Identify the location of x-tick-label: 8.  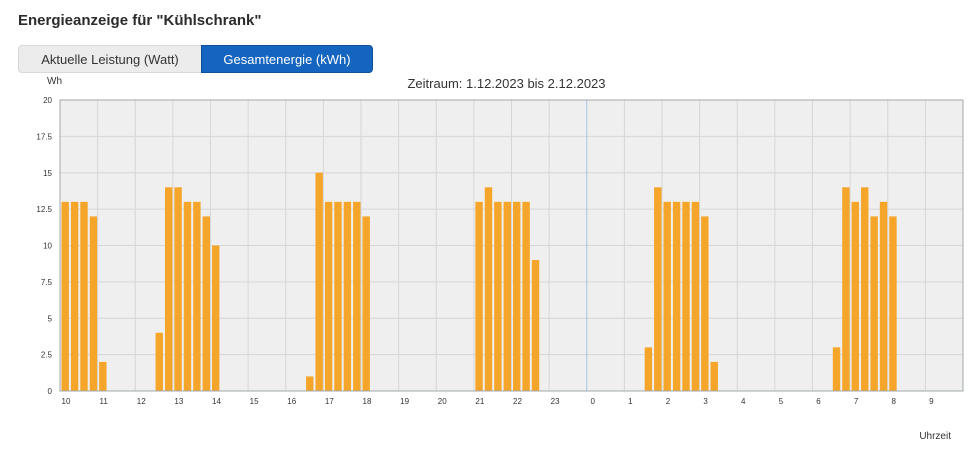
(894, 401).